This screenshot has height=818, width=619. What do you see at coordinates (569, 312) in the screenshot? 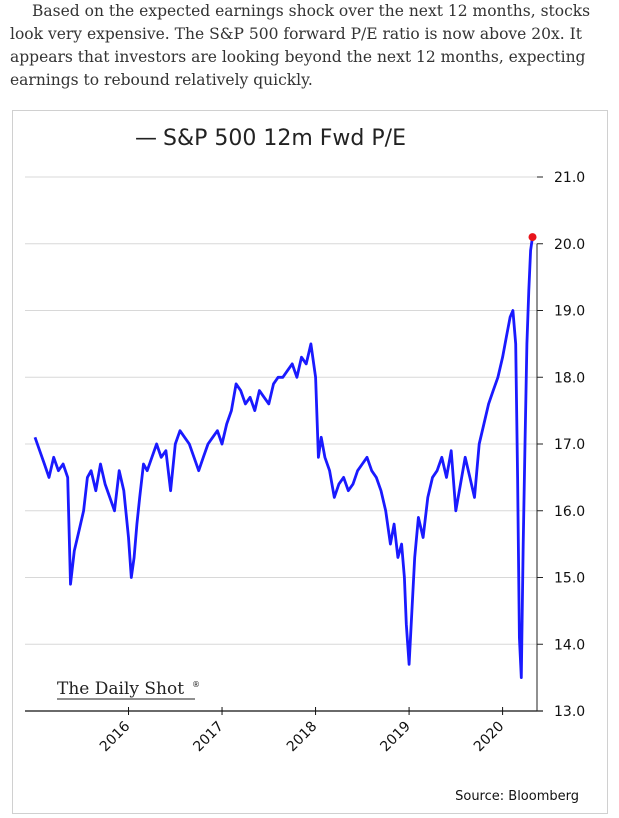
I see `y-tick-label: 19.0` at bounding box center [569, 312].